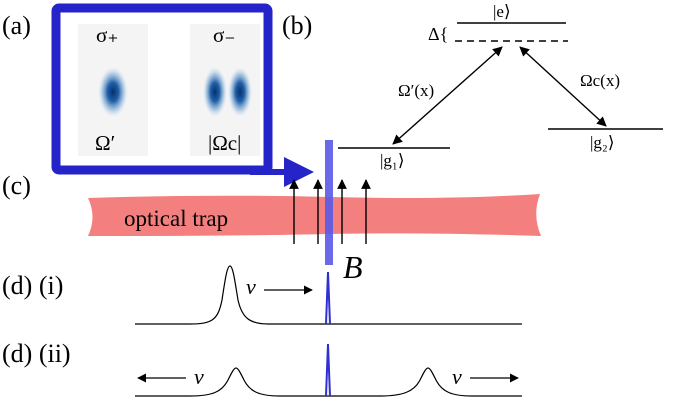 This screenshot has width=678, height=402. Describe the element at coordinates (563, 86) in the screenshot. I see `control-coupling-arrow` at that location.